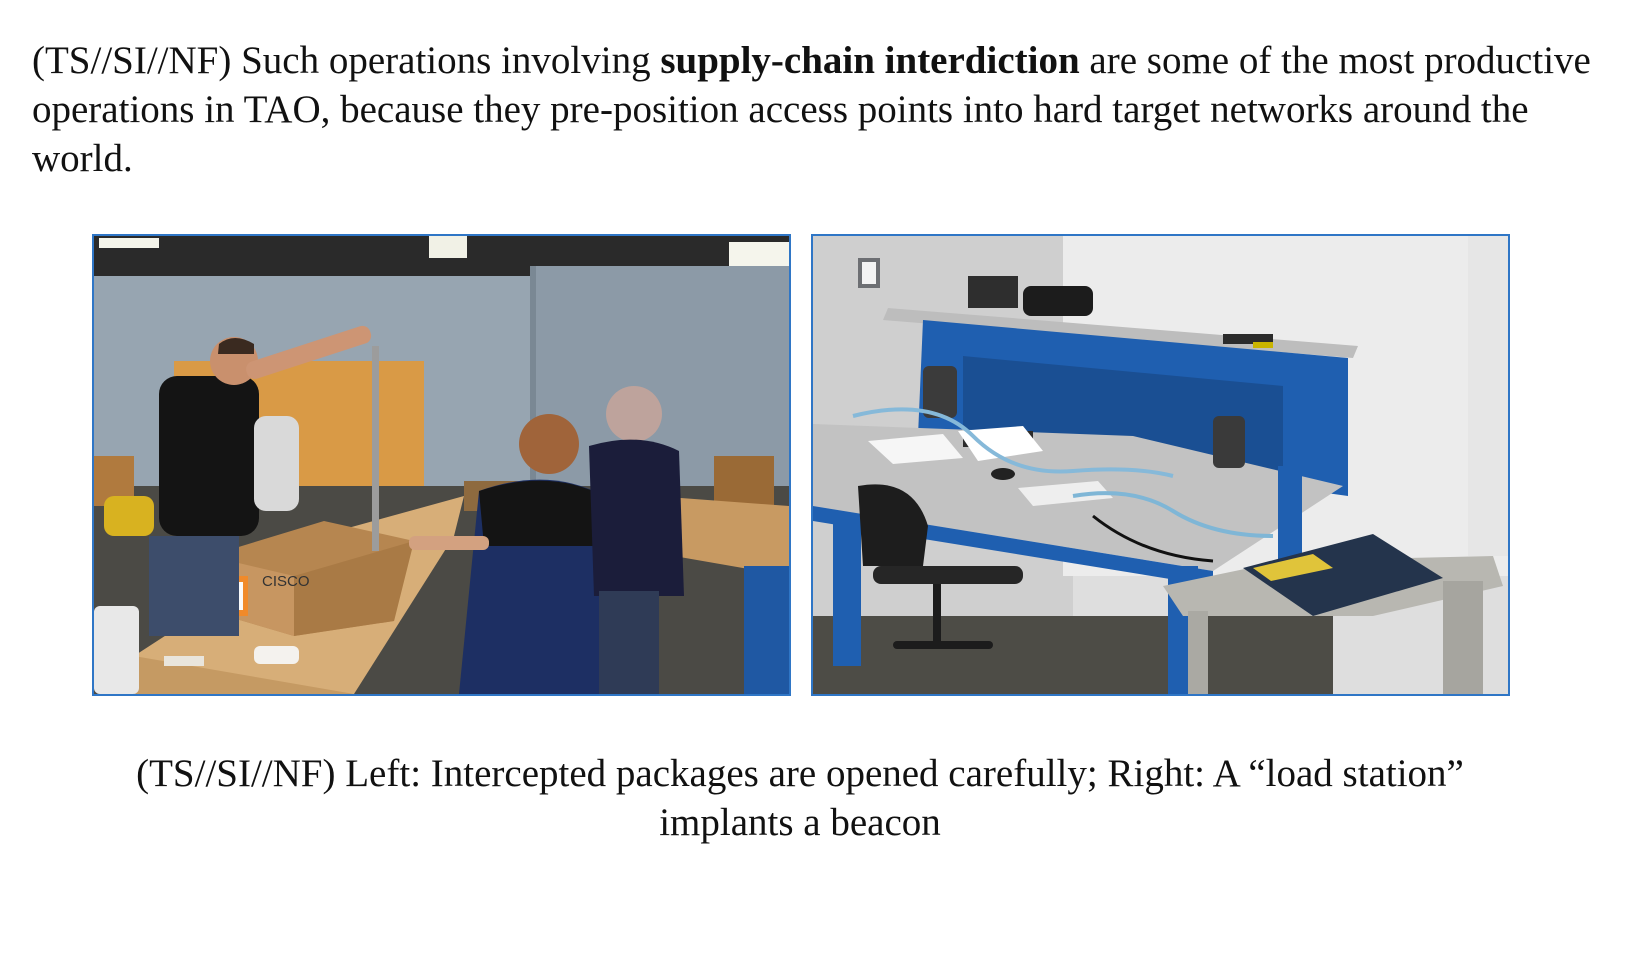 The image size is (1642, 958). What do you see at coordinates (286, 581) in the screenshot?
I see `box-logo-text: CISCO` at bounding box center [286, 581].